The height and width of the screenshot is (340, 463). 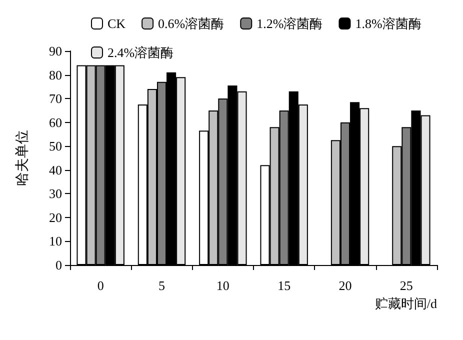 What do you see at coordinates (345, 285) in the screenshot?
I see `x-tick-label: 20` at bounding box center [345, 285].